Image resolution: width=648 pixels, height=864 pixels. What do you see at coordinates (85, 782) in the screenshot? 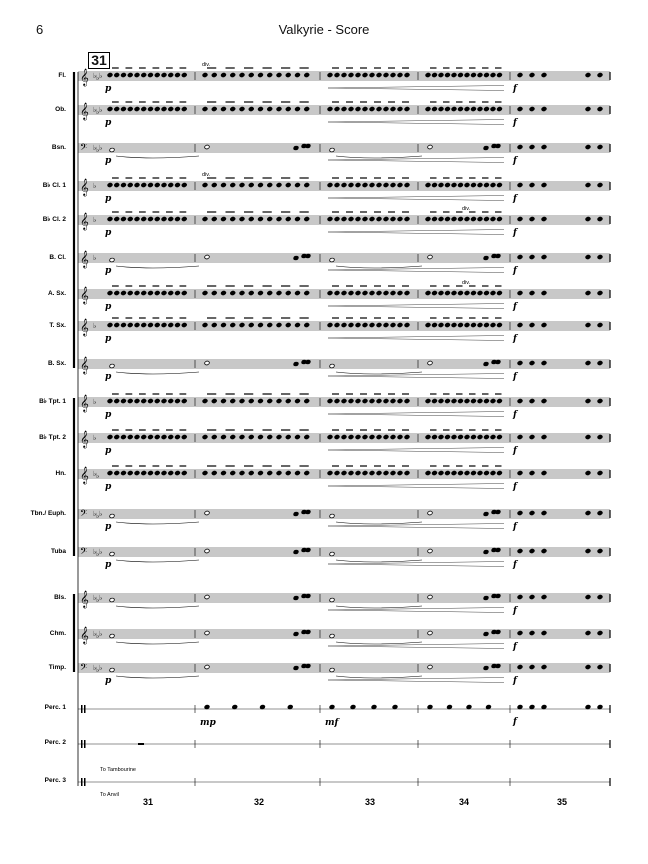
I see `perc-clef` at bounding box center [85, 782].